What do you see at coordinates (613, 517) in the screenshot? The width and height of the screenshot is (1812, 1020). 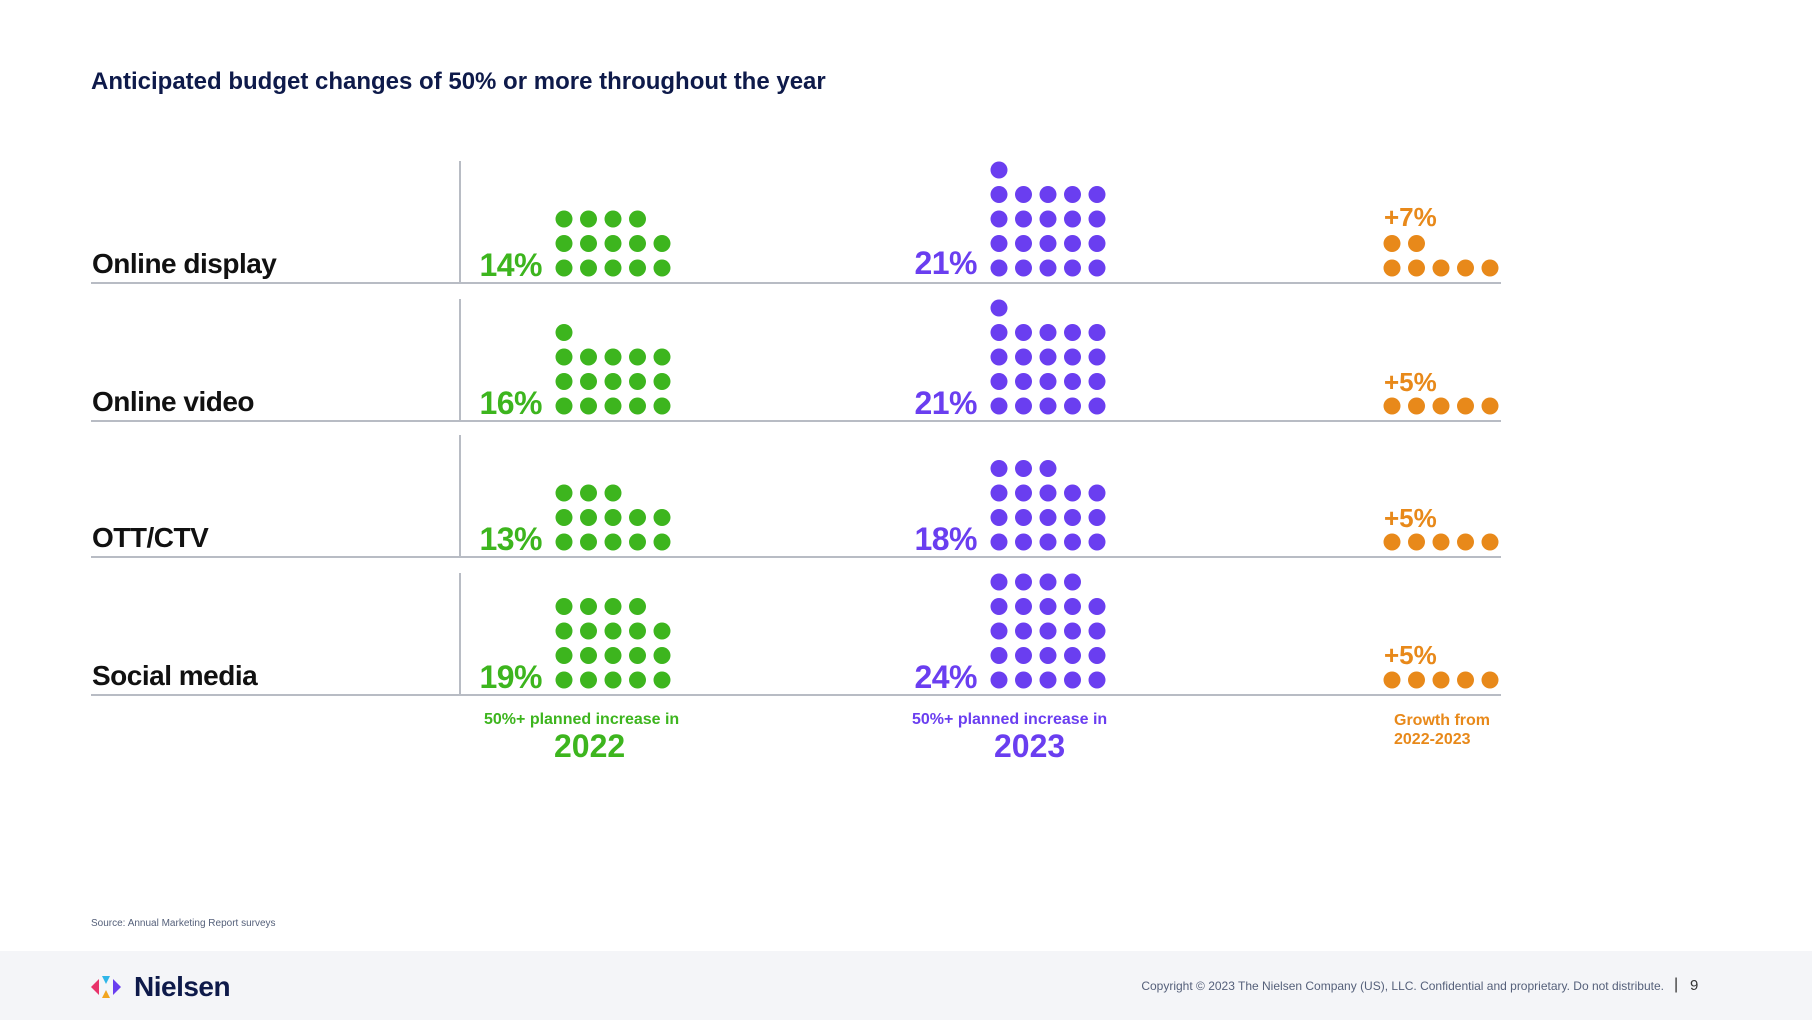 I see `dots-2022-ott-ctv` at bounding box center [613, 517].